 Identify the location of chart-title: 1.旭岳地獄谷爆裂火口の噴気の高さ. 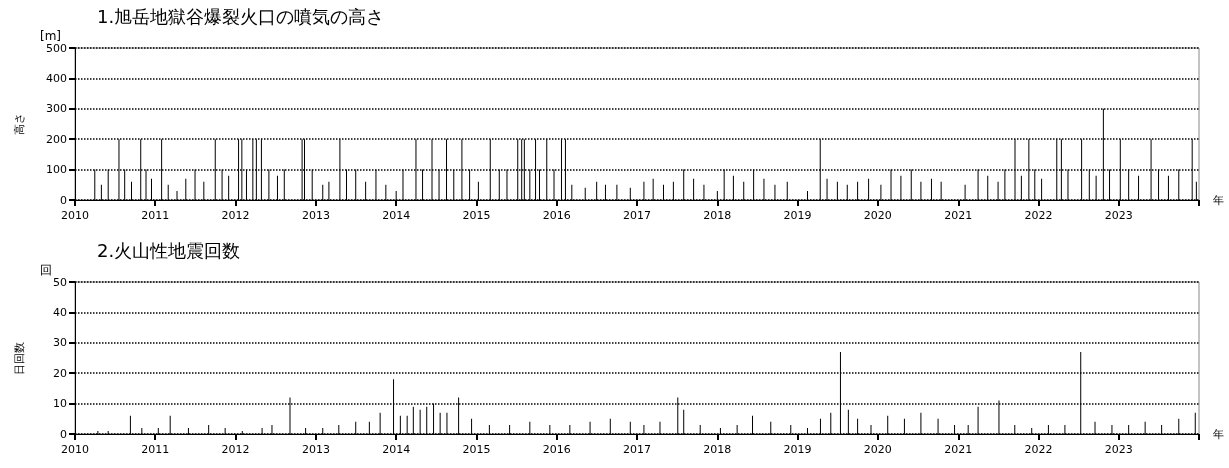
(241, 16).